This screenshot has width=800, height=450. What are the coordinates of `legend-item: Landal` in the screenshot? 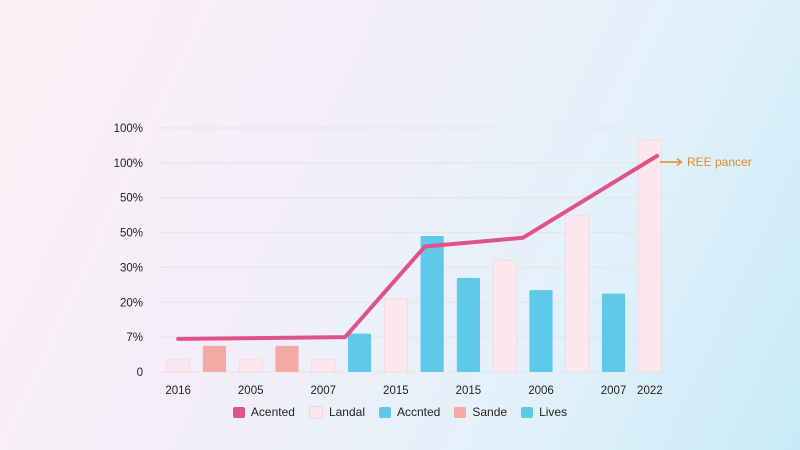 It's located at (336, 412).